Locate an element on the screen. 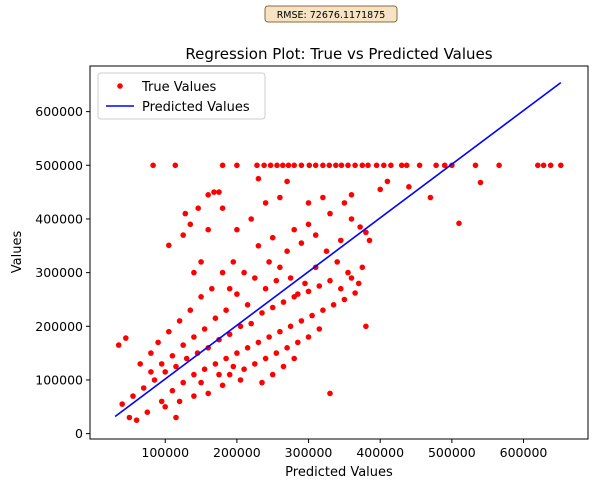 This screenshot has width=597, height=494. x-tick-label: 200000 is located at coordinates (237, 452).